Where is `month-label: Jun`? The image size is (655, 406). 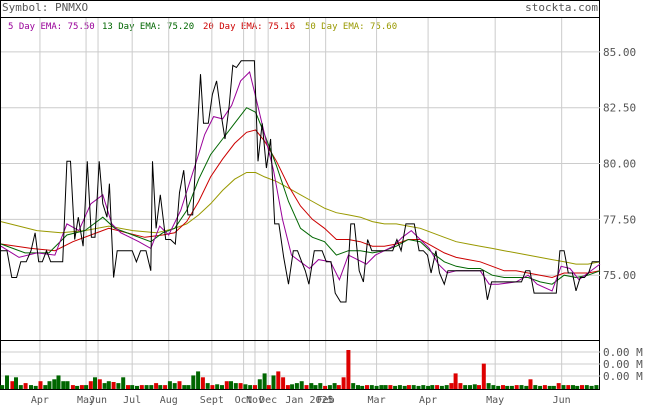
month-label: Jun is located at coordinates (98, 400).